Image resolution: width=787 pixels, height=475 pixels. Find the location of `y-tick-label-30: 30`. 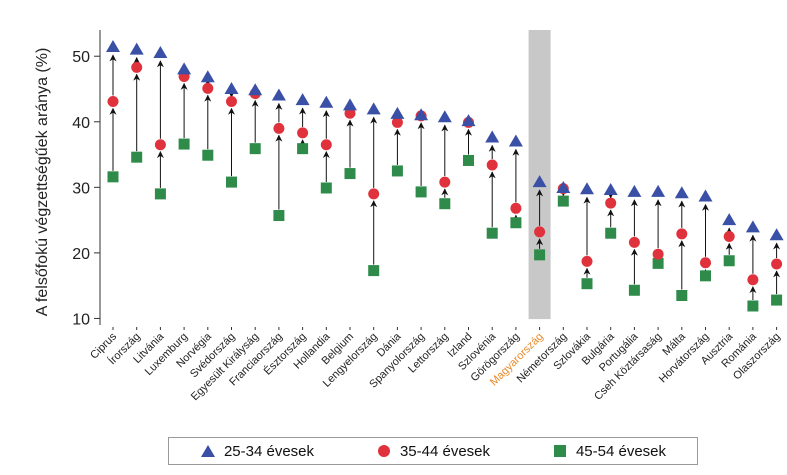

y-tick-label-30: 30 is located at coordinates (81, 188).